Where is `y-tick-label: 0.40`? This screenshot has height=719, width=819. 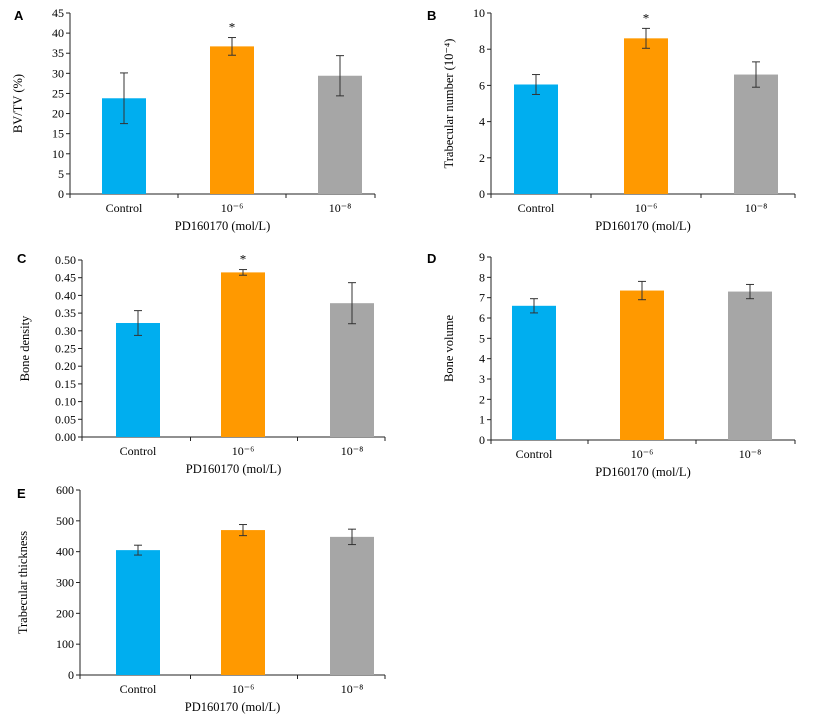 y-tick-label: 0.40 is located at coordinates (65, 295).